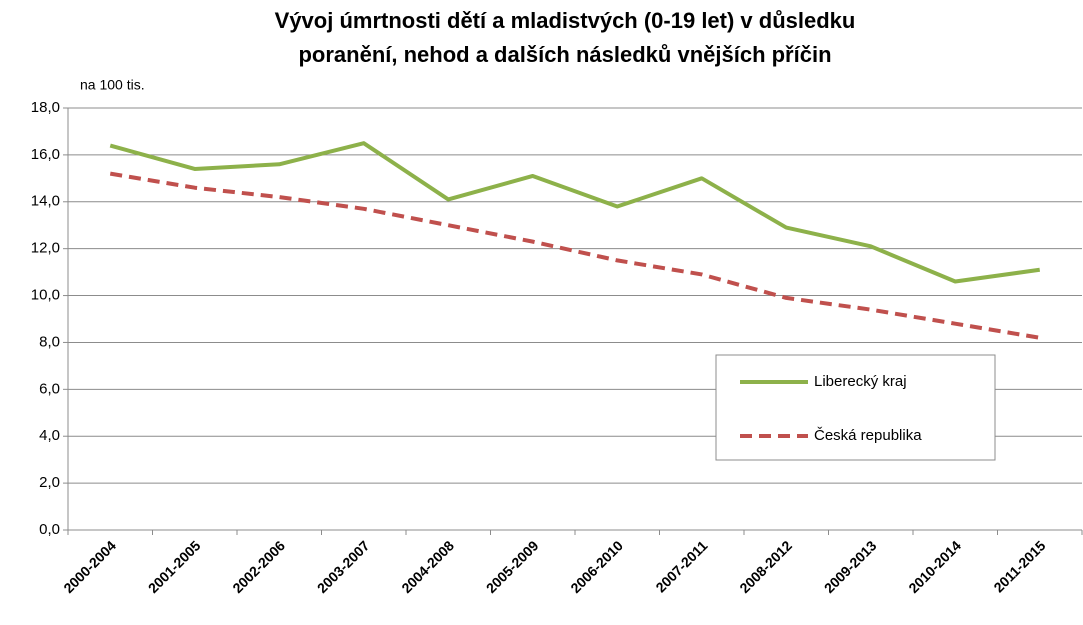  I want to click on y-tick-label: 14,0, so click(45, 201).